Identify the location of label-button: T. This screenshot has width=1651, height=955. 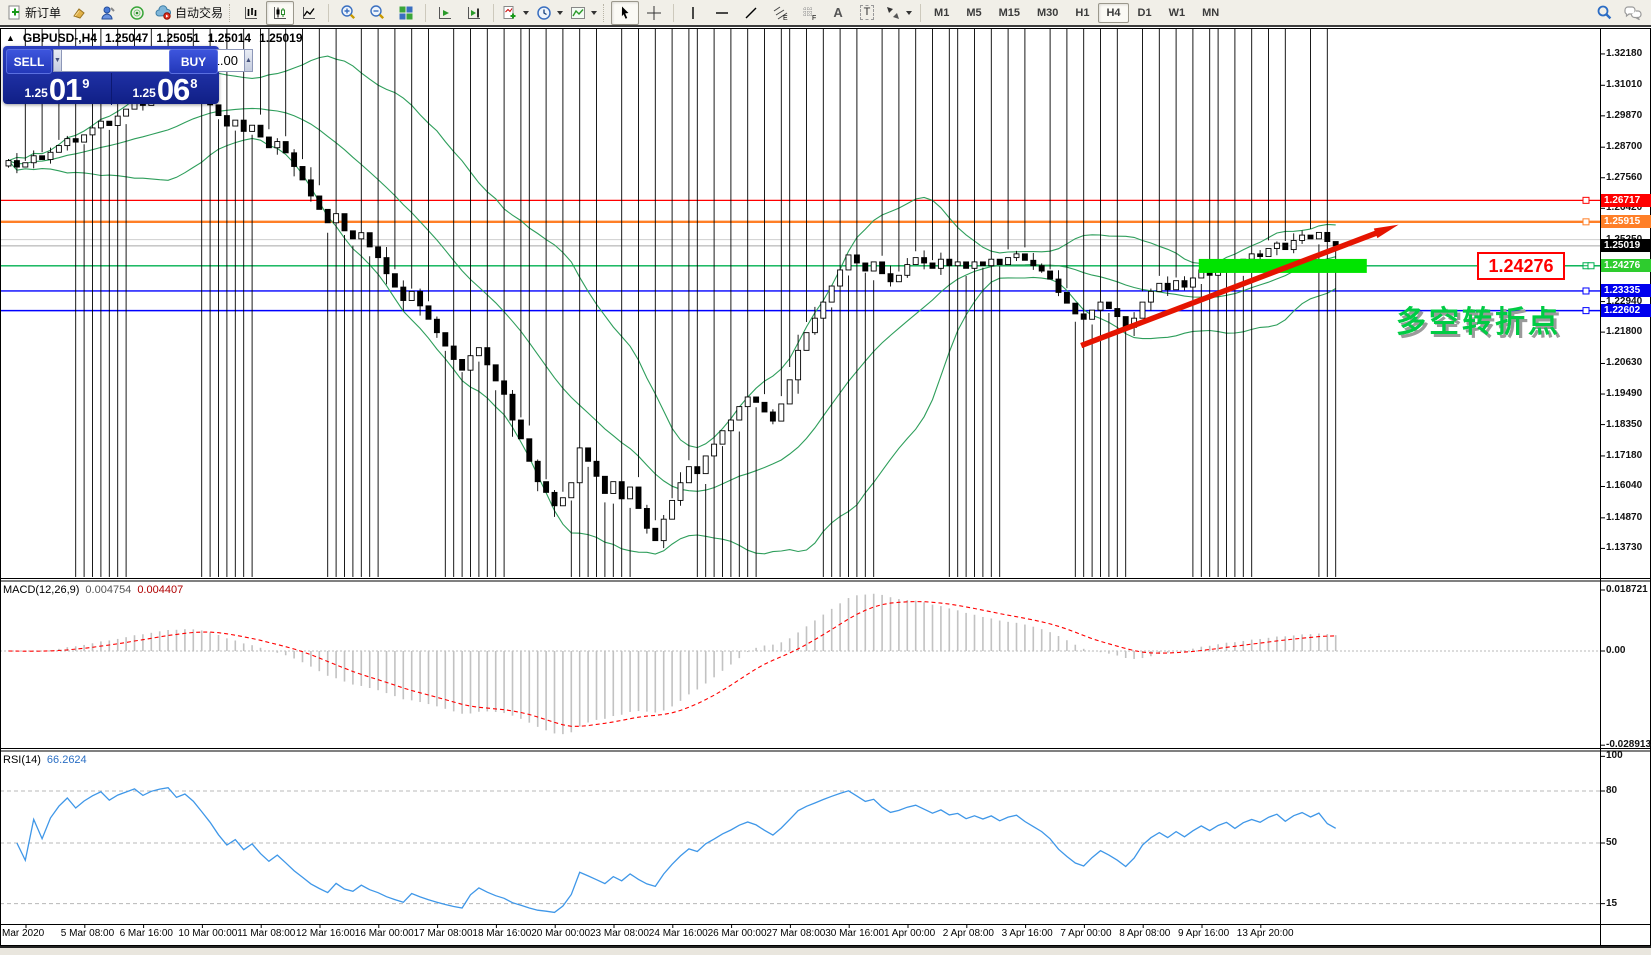
(867, 13).